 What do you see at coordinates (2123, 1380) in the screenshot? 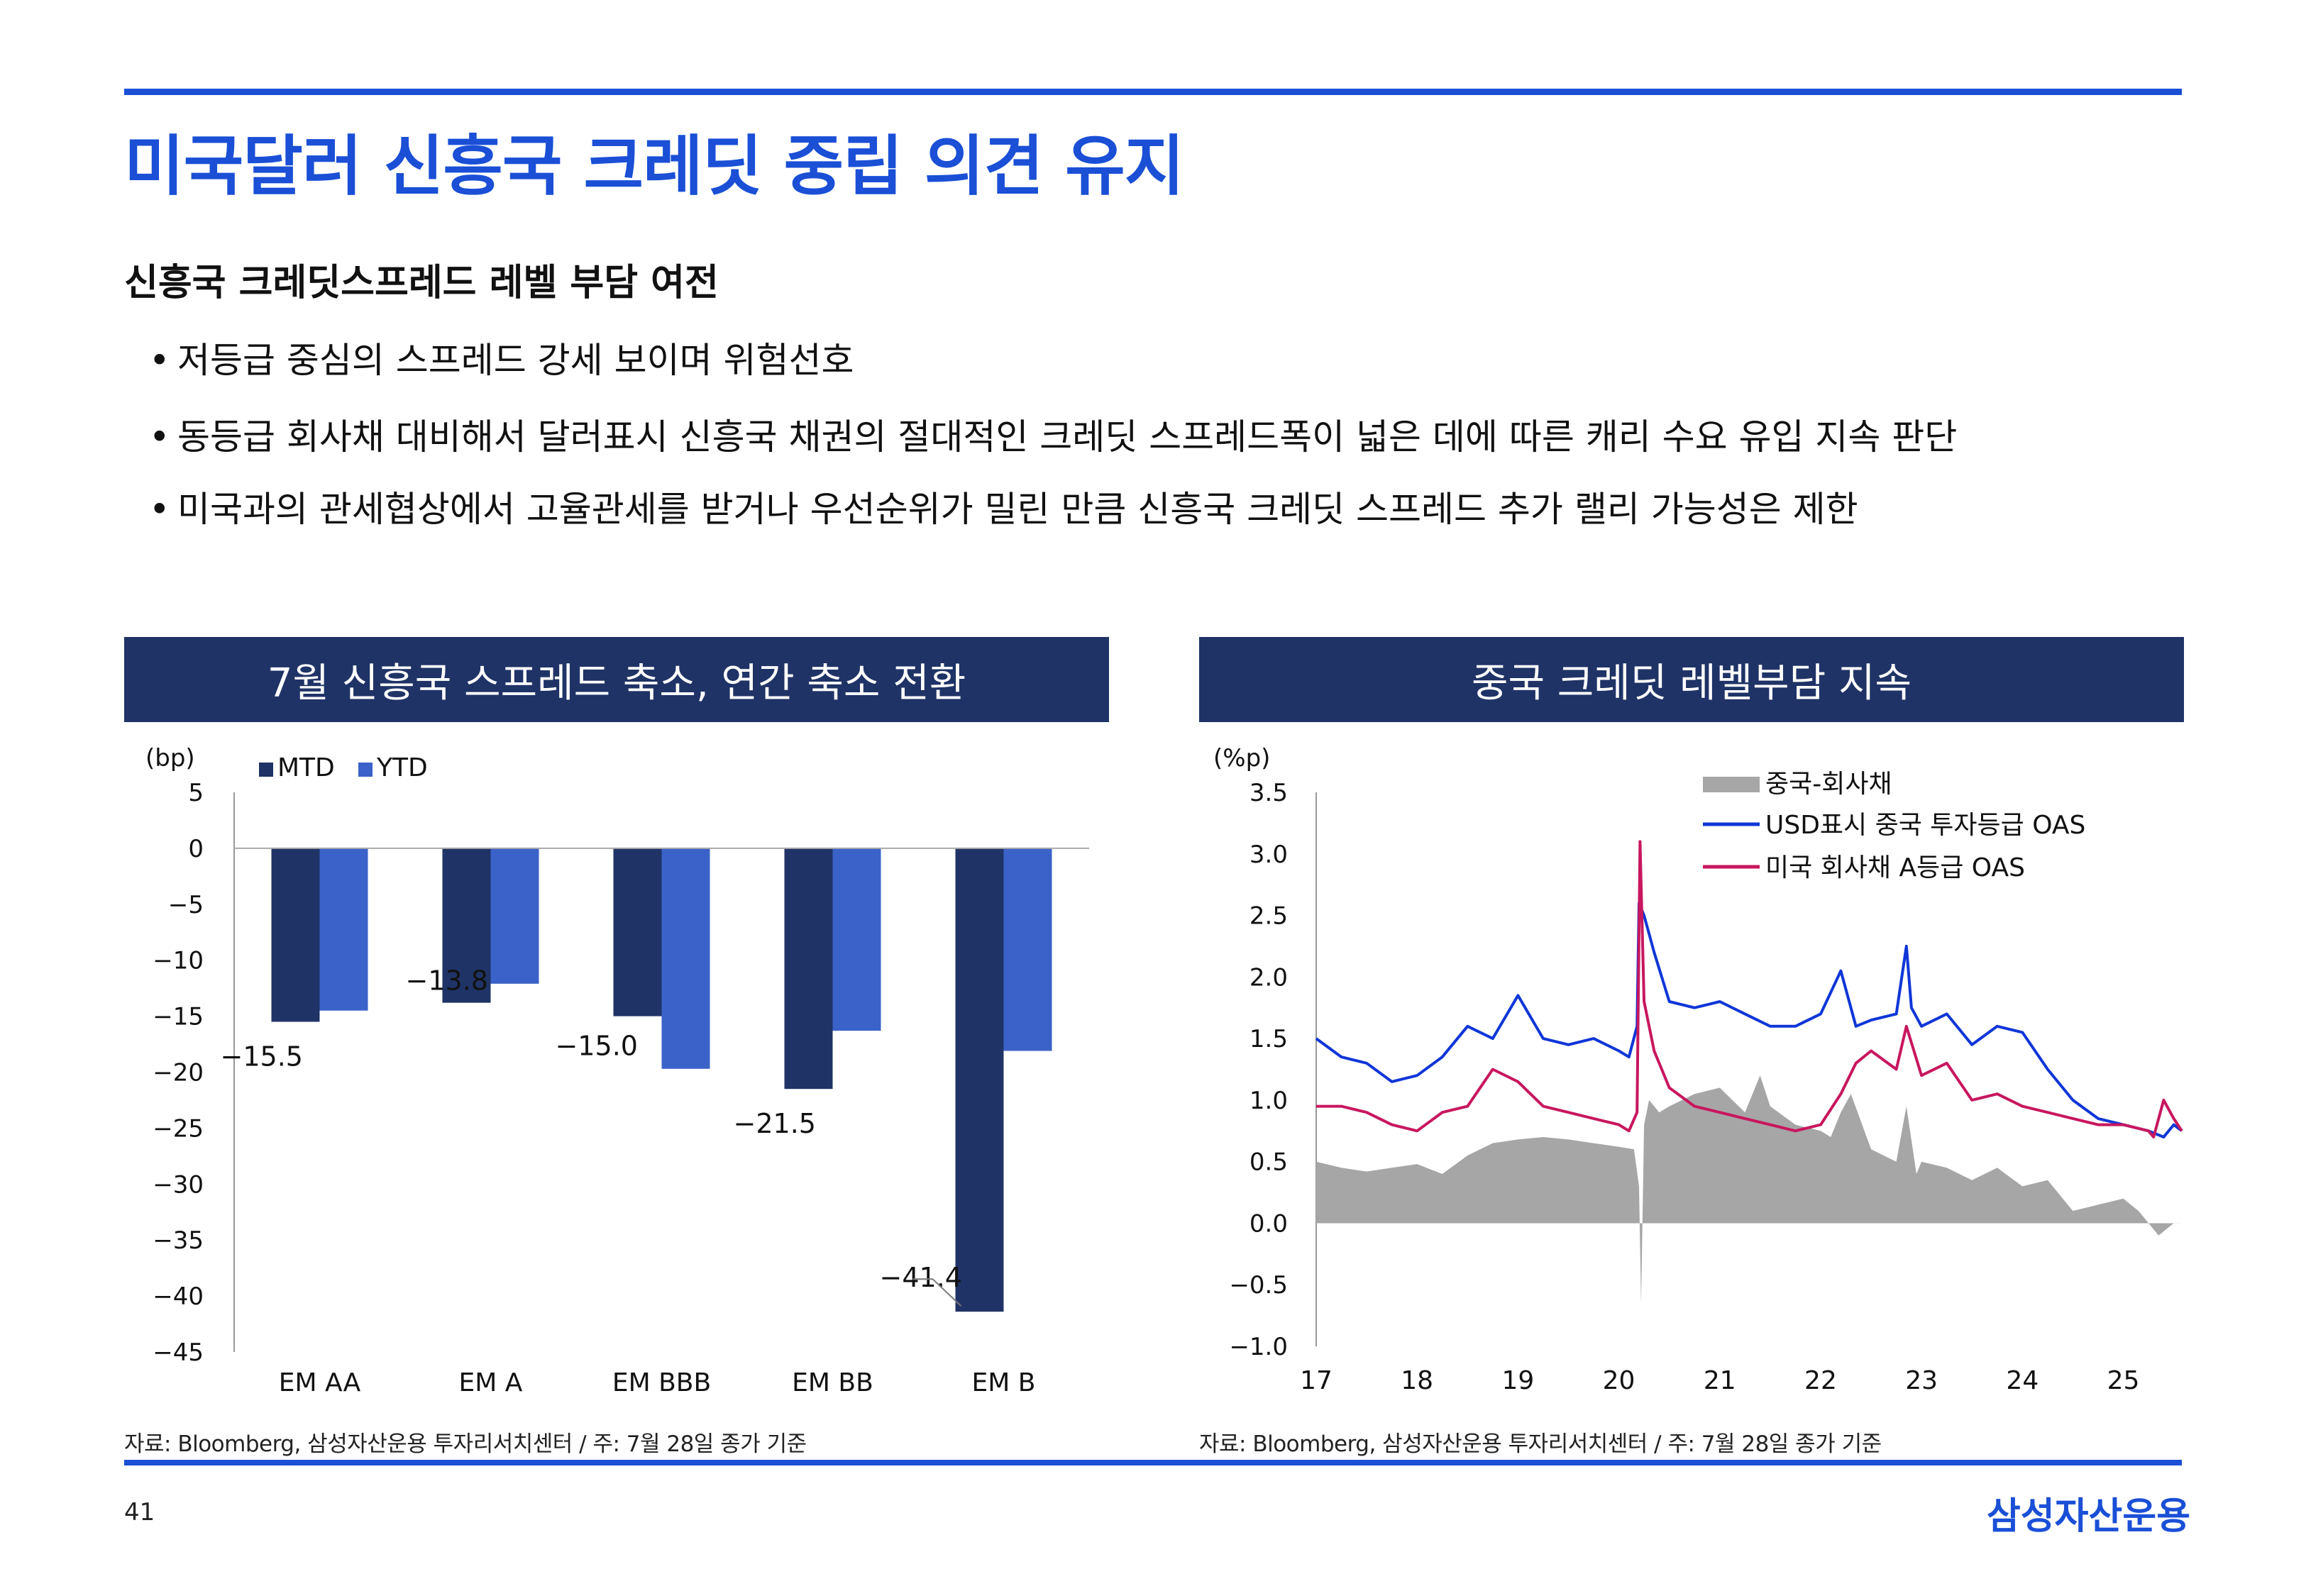
I see `x-tick-label: 25` at bounding box center [2123, 1380].